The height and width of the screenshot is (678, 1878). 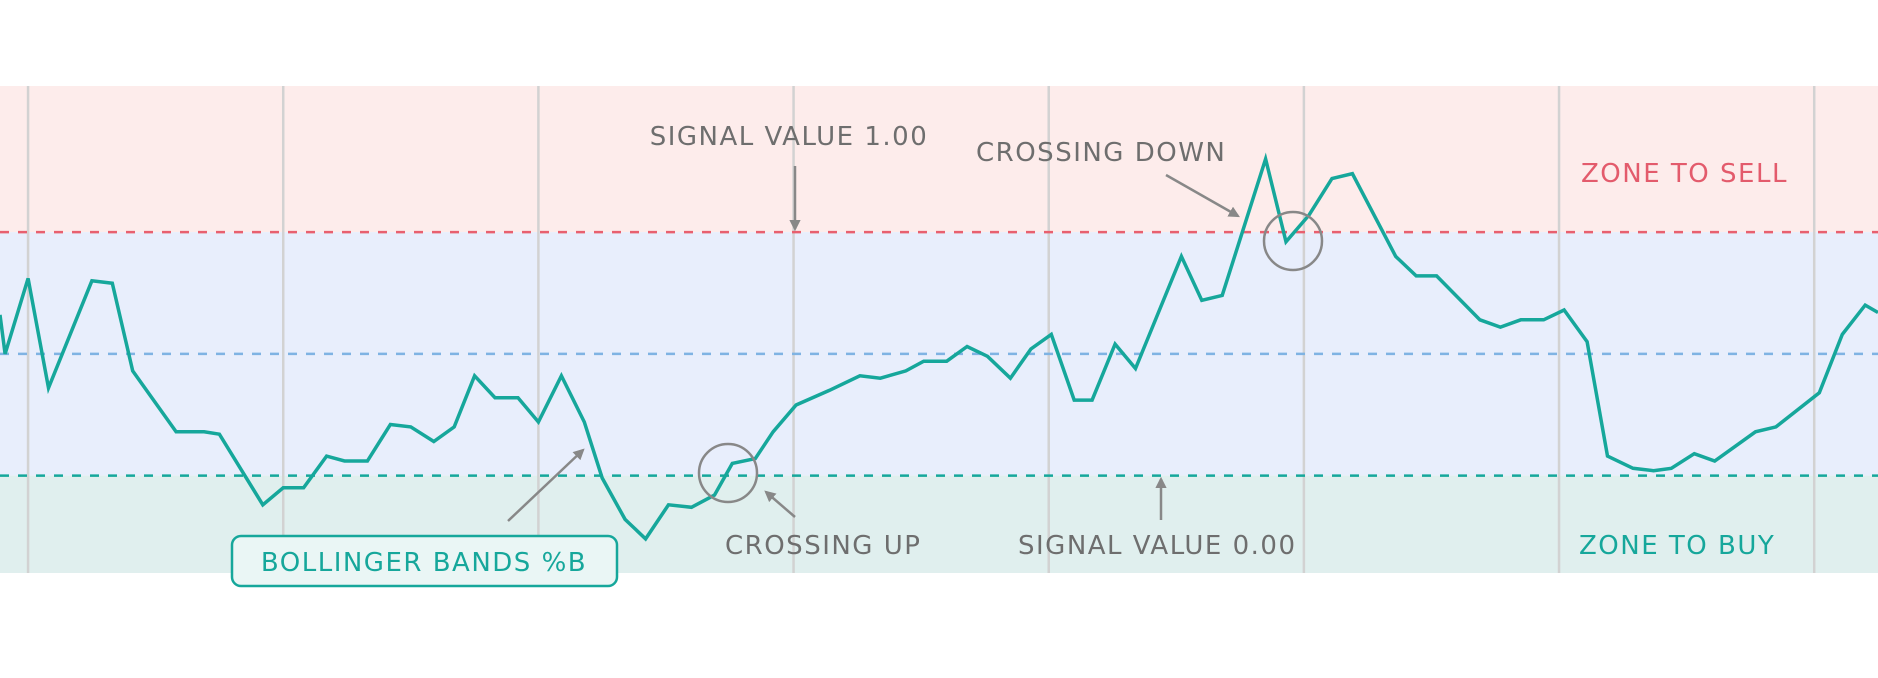 What do you see at coordinates (1684, 174) in the screenshot?
I see `zone-sell-label: ZONE TO SELL` at bounding box center [1684, 174].